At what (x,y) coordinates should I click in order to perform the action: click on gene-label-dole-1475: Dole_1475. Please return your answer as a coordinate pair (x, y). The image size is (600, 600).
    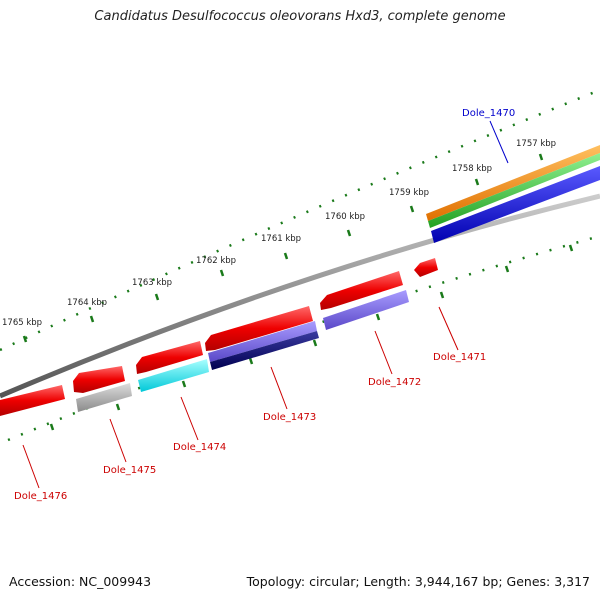
    Looking at the image, I should click on (129, 470).